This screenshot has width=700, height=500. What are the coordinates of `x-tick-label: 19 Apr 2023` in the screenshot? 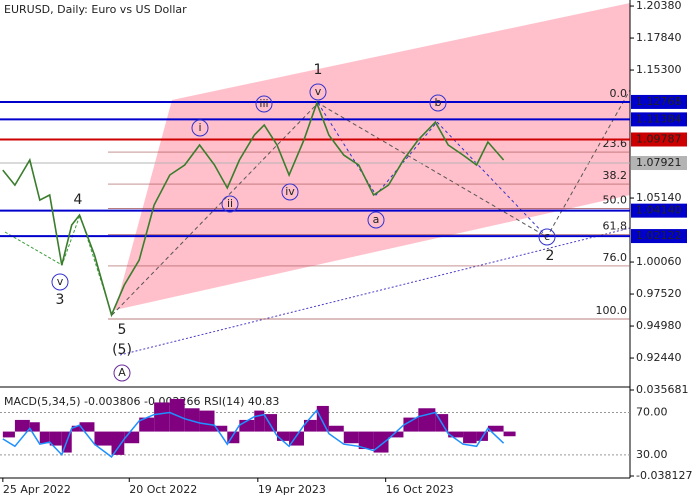 It's located at (292, 489).